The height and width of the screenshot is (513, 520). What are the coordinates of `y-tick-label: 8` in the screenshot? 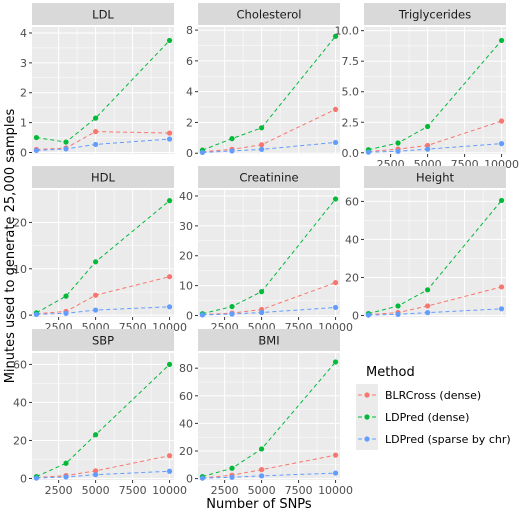 It's located at (189, 30).